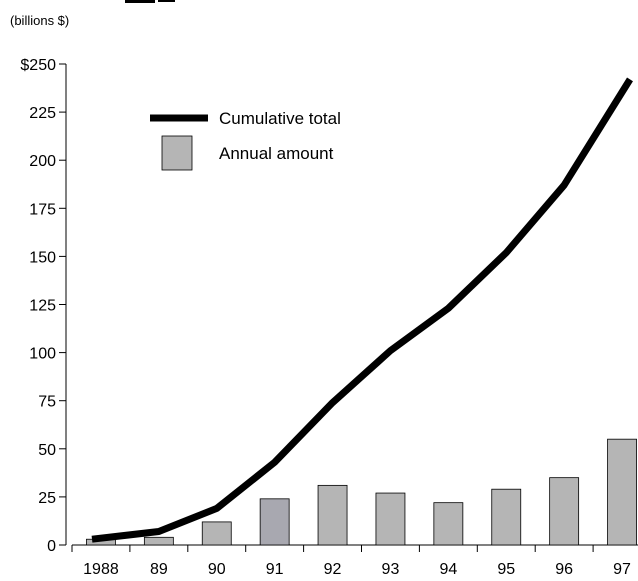 This screenshot has height=581, width=638. I want to click on x-tick-label: 94, so click(448, 569).